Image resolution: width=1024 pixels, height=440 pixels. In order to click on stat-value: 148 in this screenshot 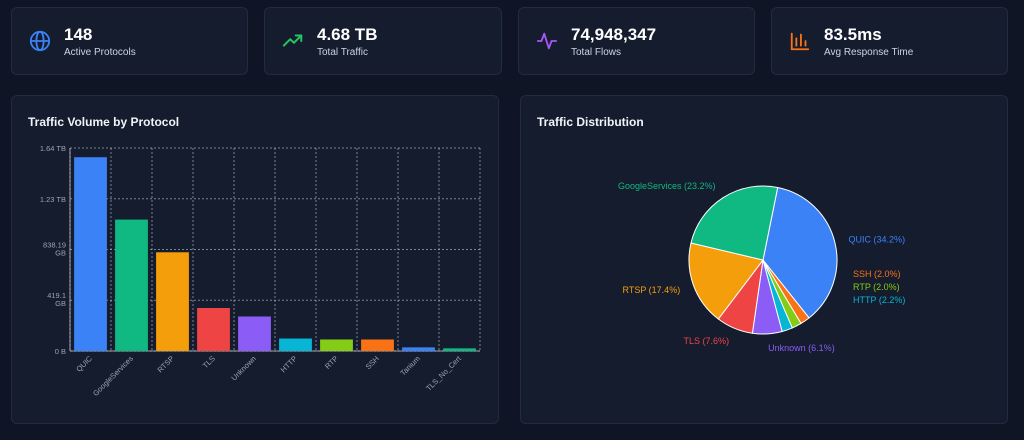, I will do `click(78, 34)`.